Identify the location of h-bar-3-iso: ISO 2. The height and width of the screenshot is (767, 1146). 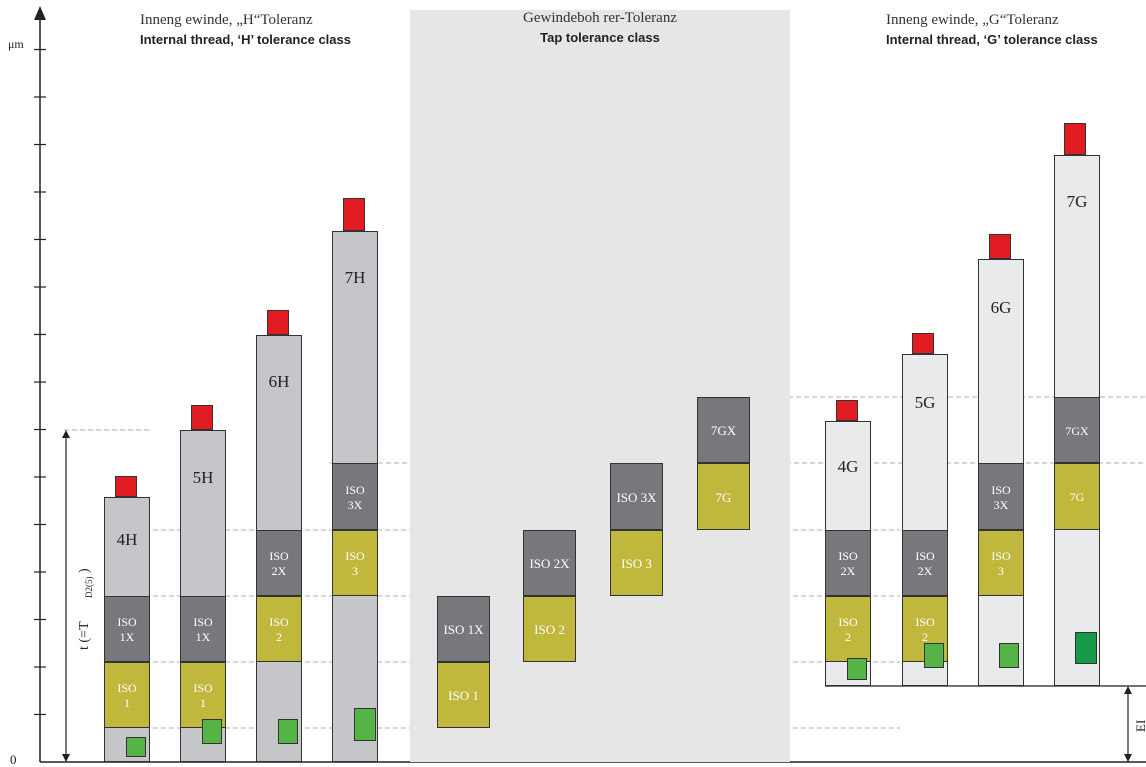
(279, 629).